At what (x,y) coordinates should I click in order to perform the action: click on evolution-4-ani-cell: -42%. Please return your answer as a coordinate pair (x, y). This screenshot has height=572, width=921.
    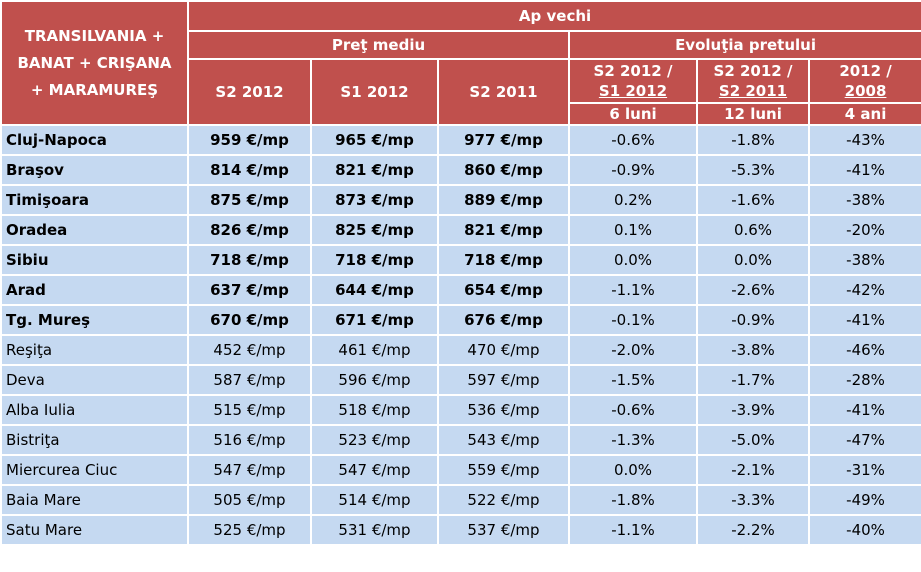
    Looking at the image, I should click on (864, 290).